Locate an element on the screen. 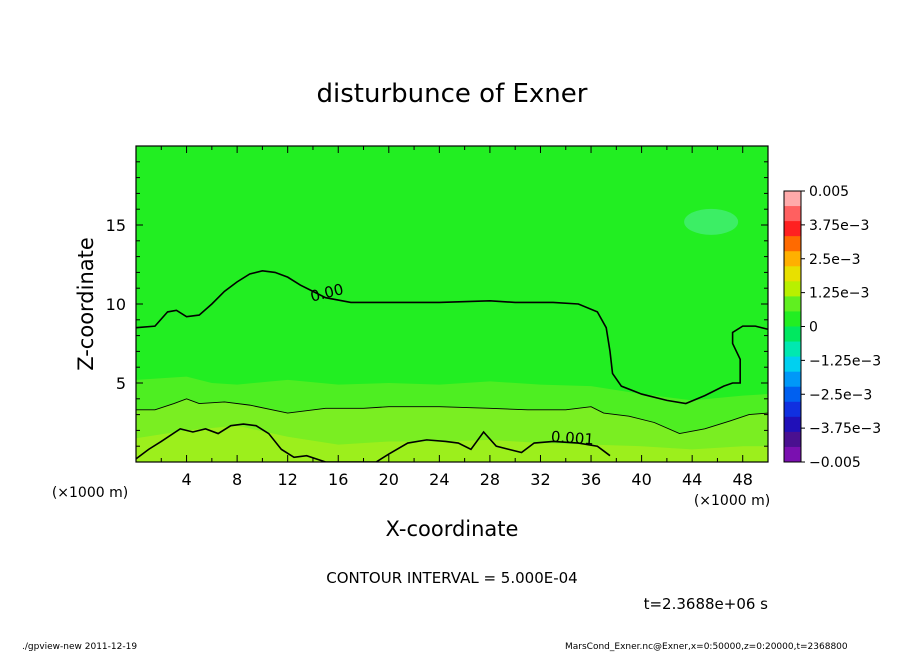  chart-title: disturbunce of Exner is located at coordinates (452, 94).